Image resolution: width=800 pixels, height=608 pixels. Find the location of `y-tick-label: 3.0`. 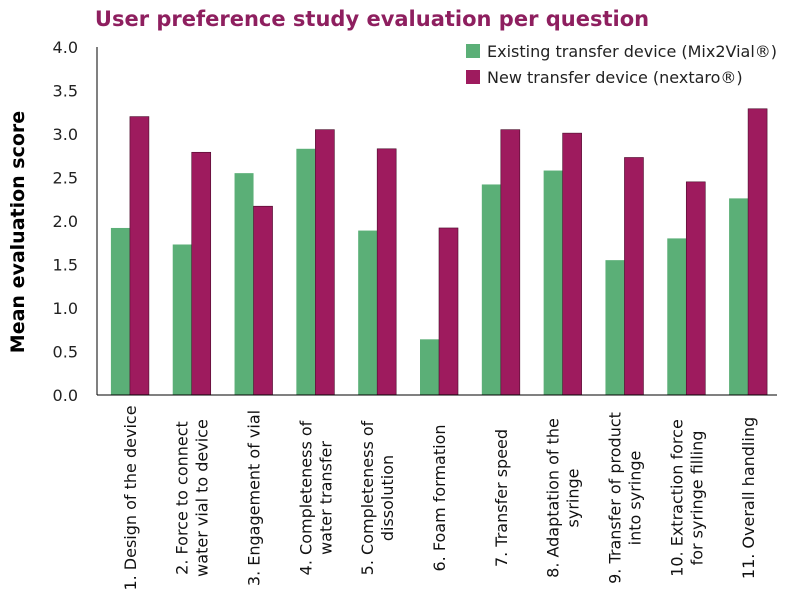

y-tick-label: 3.0 is located at coordinates (65, 134).